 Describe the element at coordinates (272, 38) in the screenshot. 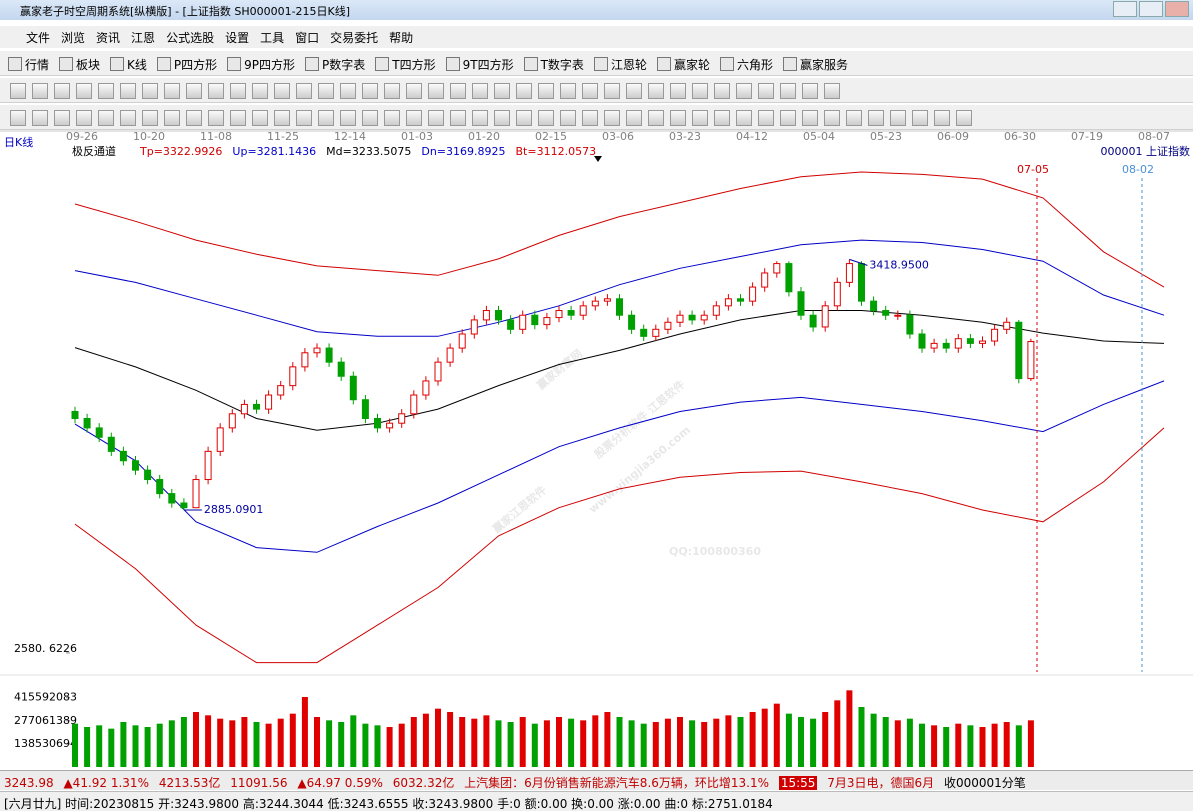

I see `menu-item: 工具` at that location.